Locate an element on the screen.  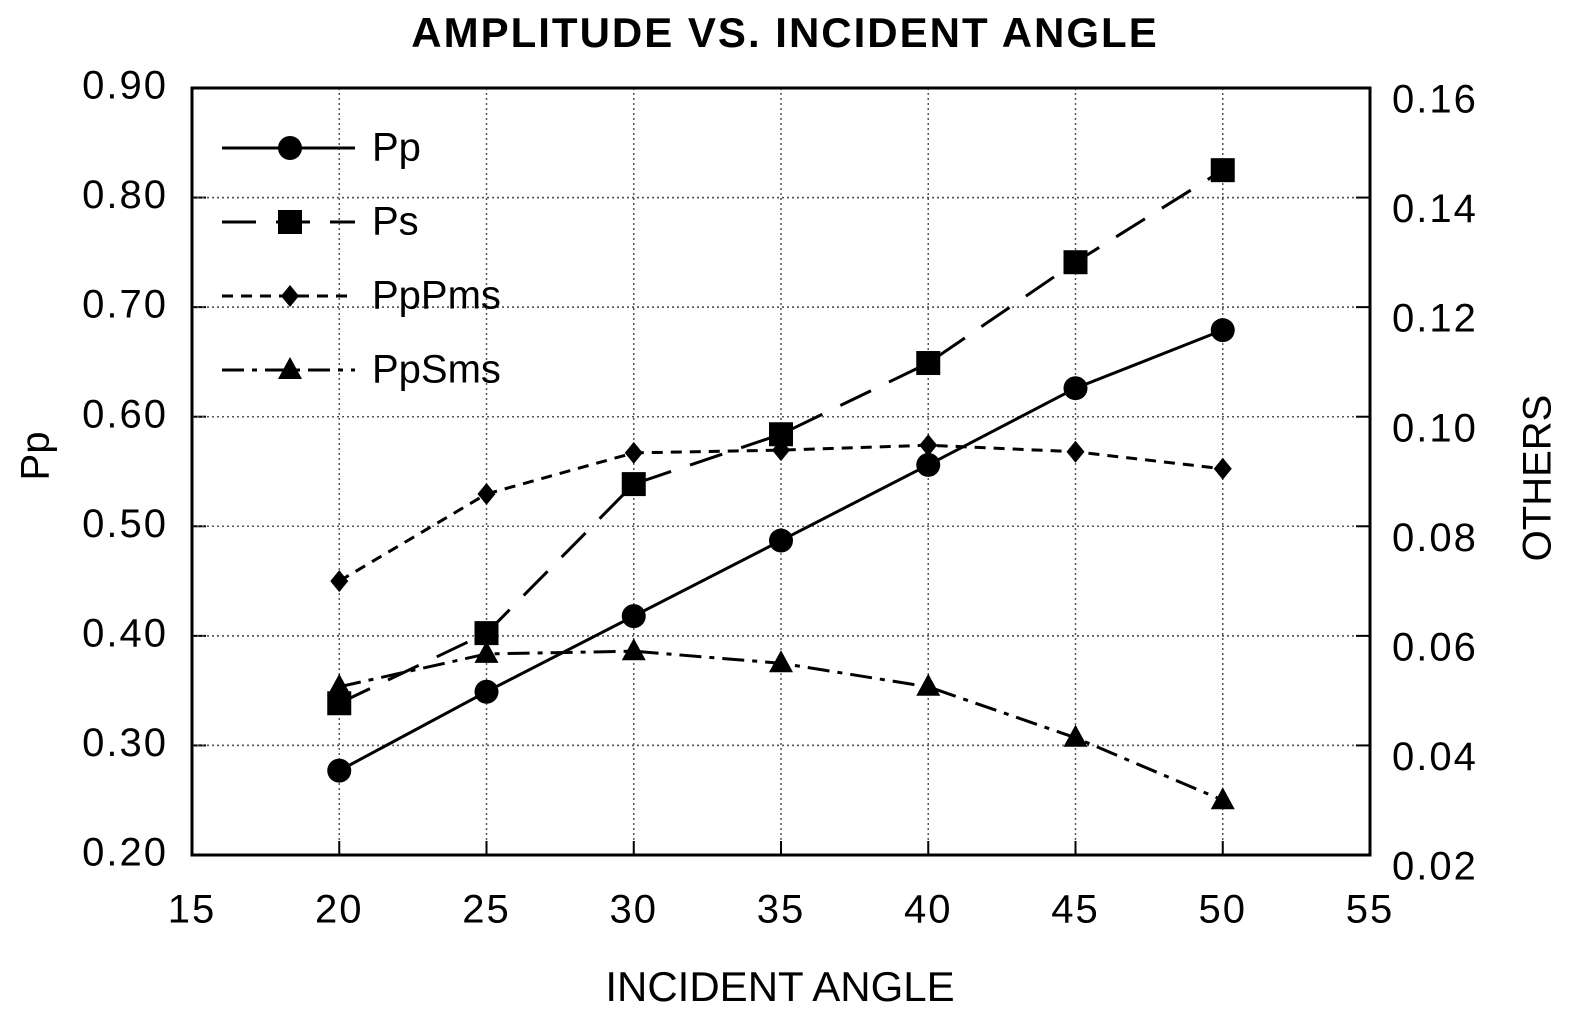
y-tick-label: 0.90 is located at coordinates (125, 86).